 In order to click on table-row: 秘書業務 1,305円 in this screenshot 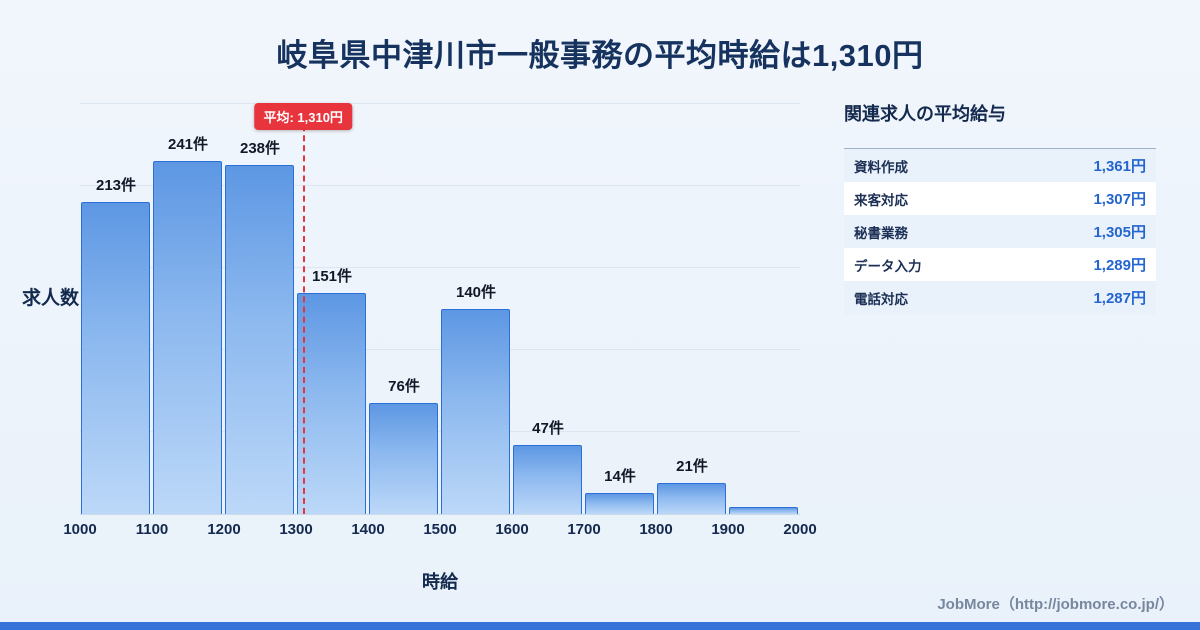, I will do `click(1000, 231)`.